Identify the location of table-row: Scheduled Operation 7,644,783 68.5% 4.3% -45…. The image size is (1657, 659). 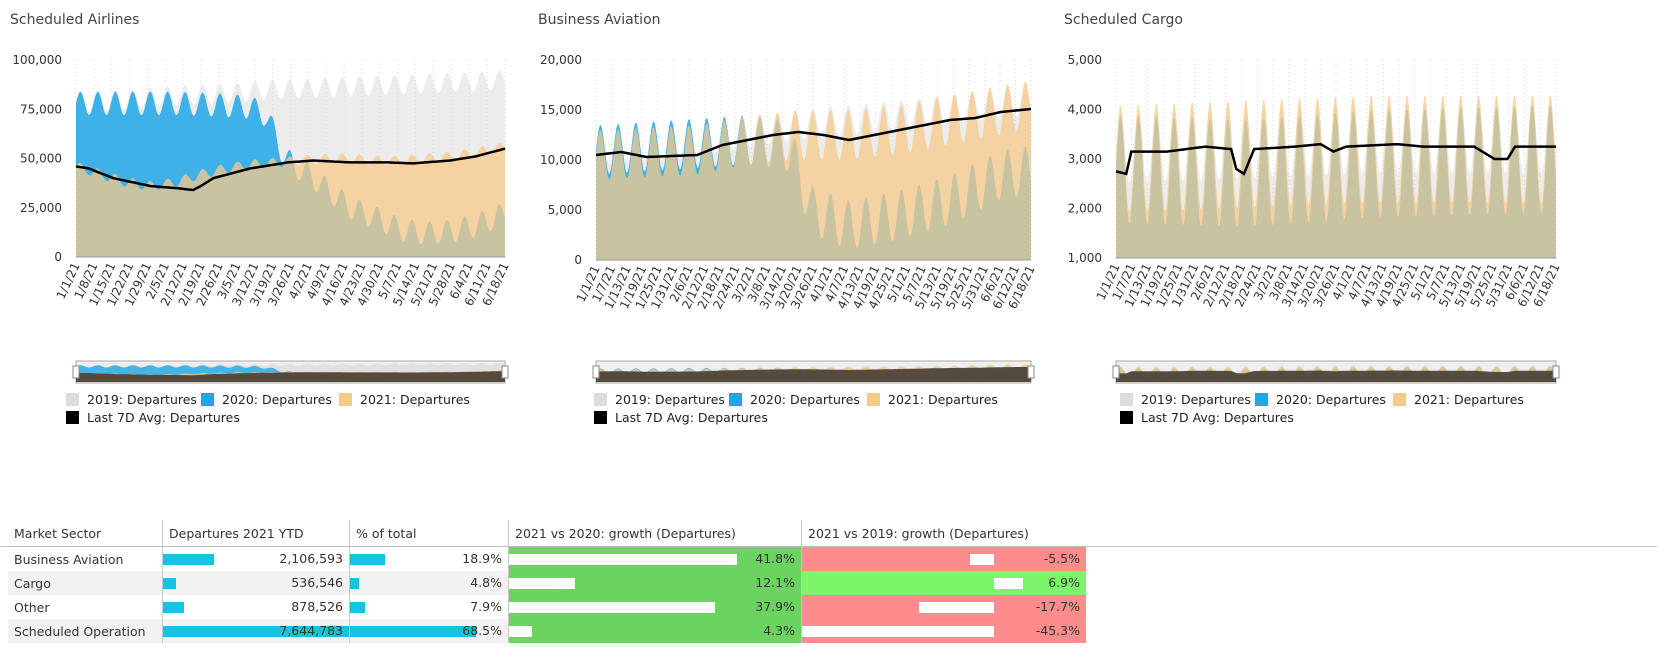
(547, 631).